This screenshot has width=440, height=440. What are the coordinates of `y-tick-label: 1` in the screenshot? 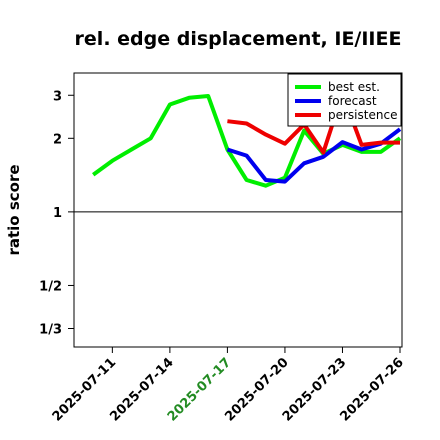 It's located at (57, 213).